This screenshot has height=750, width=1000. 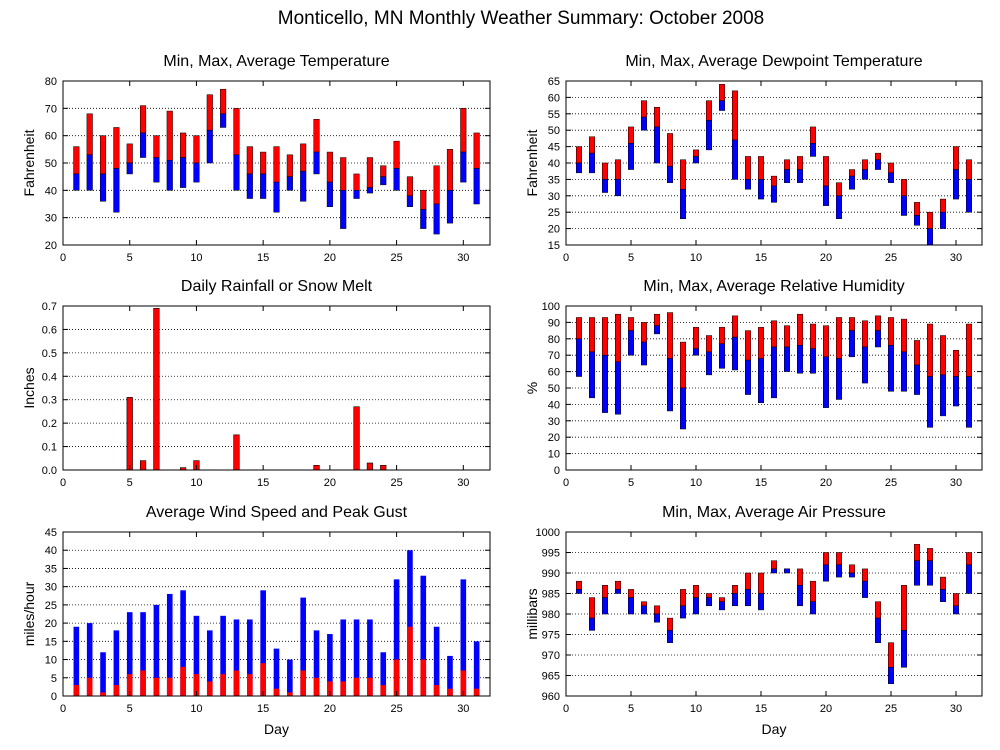 What do you see at coordinates (276, 729) in the screenshot?
I see `wind-xlabel: Day` at bounding box center [276, 729].